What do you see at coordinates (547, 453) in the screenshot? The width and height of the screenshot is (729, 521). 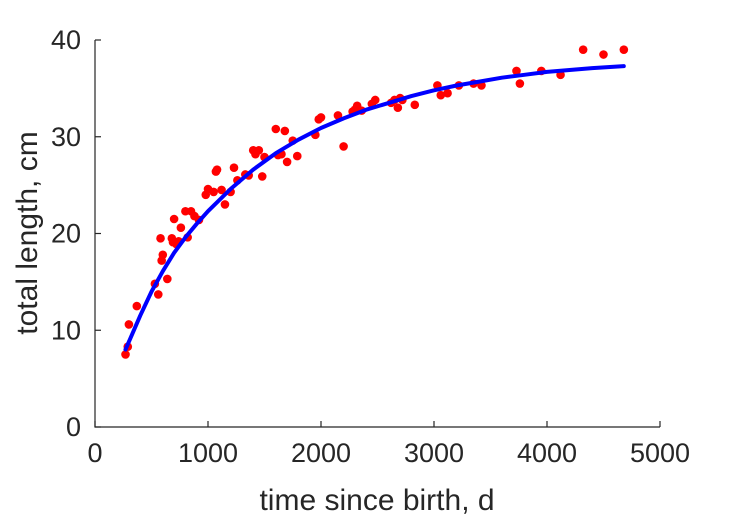 I see `x-tick-label: 4000` at bounding box center [547, 453].